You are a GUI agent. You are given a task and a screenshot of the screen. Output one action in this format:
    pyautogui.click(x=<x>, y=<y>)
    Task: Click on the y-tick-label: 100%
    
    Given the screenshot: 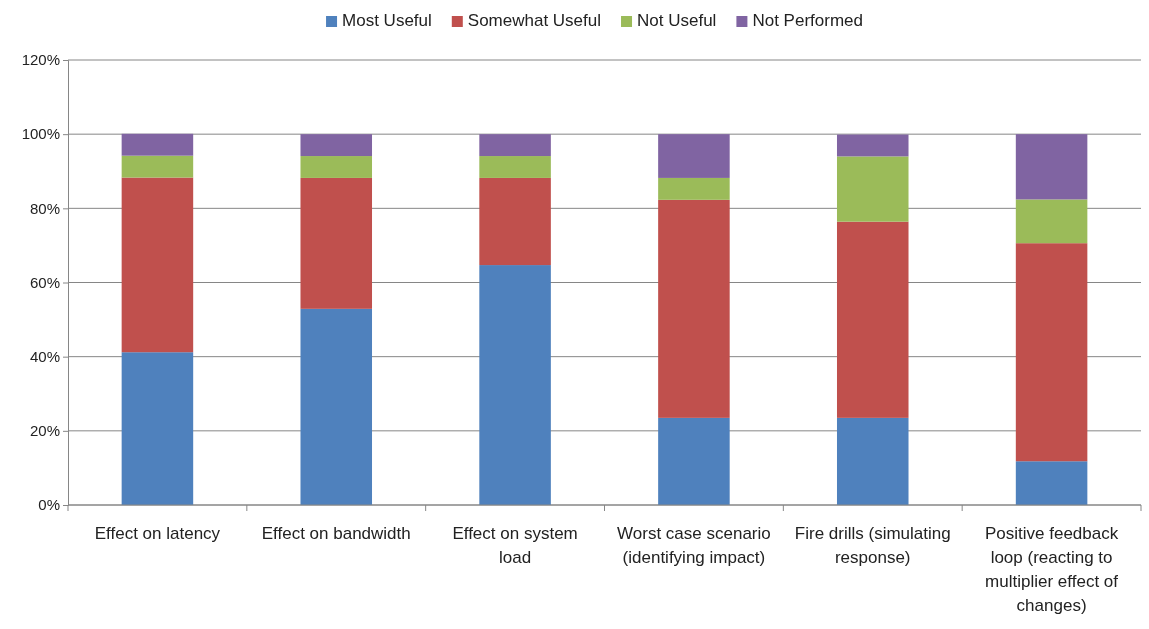 What is the action you would take?
    pyautogui.click(x=40, y=134)
    